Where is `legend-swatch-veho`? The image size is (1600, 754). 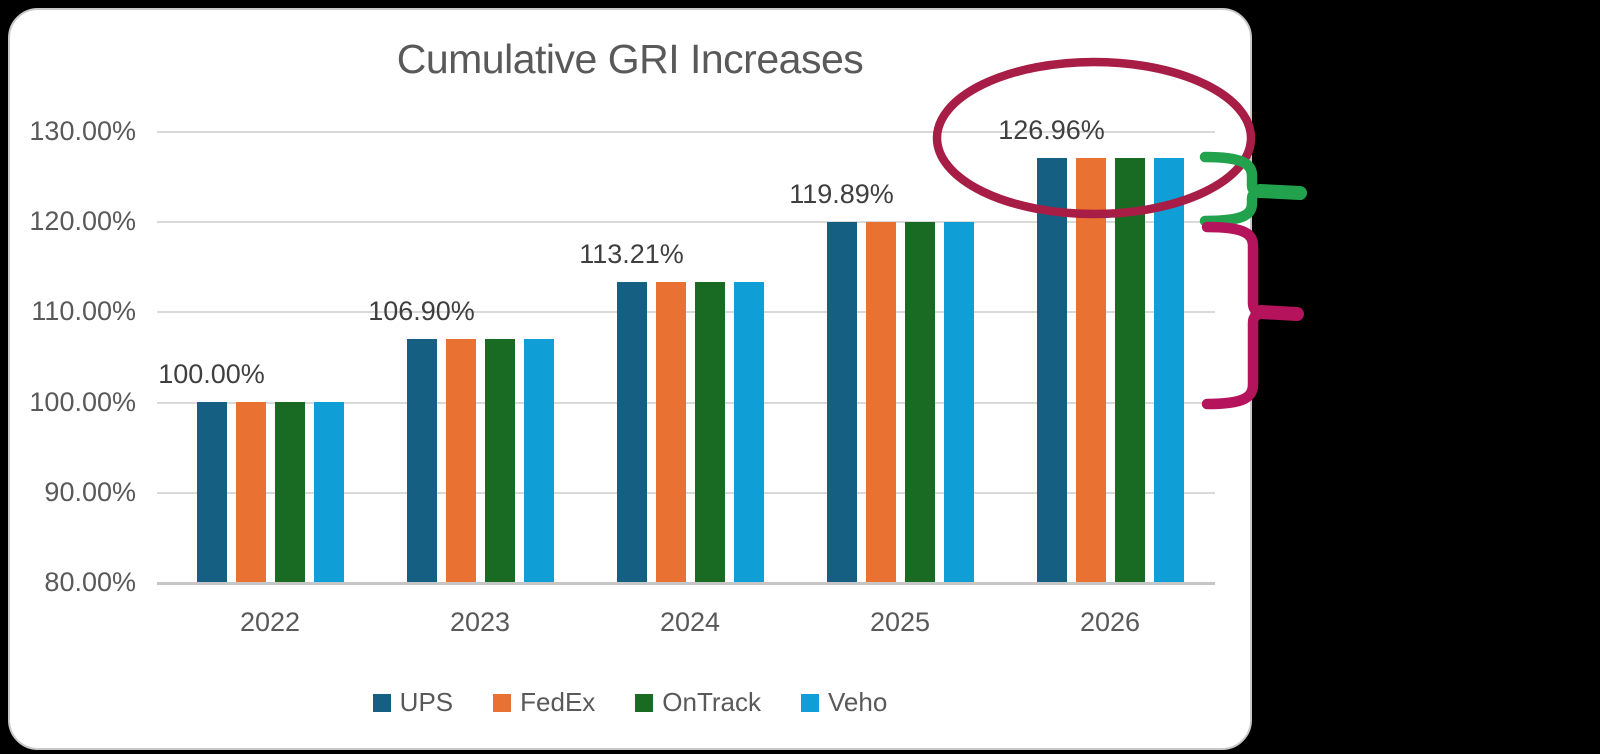
legend-swatch-veho is located at coordinates (810, 702).